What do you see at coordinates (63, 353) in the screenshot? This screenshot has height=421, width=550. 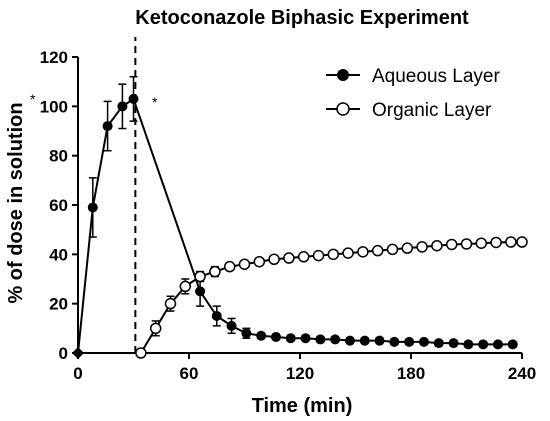 I see `y-tick-label: 0` at bounding box center [63, 353].